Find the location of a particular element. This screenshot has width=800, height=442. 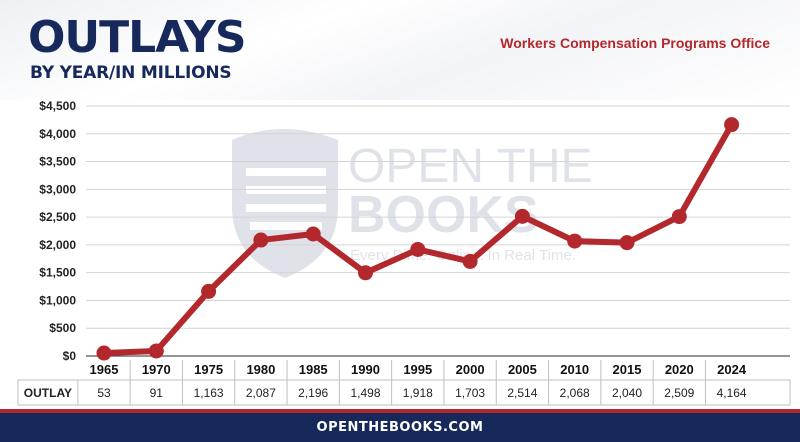

x-tick-label: 1995 is located at coordinates (417, 369).